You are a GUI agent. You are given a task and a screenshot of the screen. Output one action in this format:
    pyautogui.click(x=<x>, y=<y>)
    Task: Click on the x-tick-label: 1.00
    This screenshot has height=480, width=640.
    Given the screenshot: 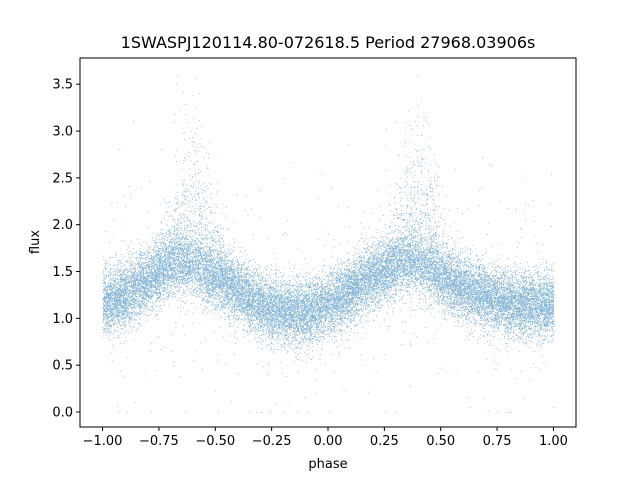 What is the action you would take?
    pyautogui.click(x=553, y=441)
    